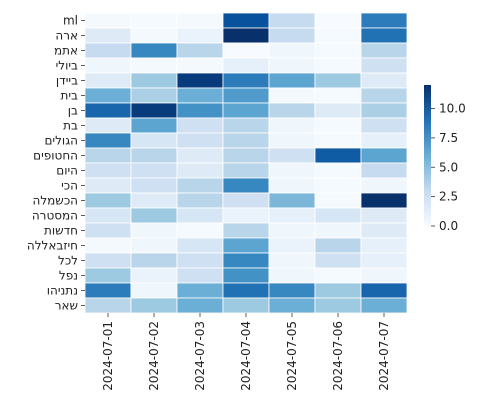 The height and width of the screenshot is (400, 500). What do you see at coordinates (55, 216) in the screenshot?
I see `y-tick-label: המסטרה` at bounding box center [55, 216].